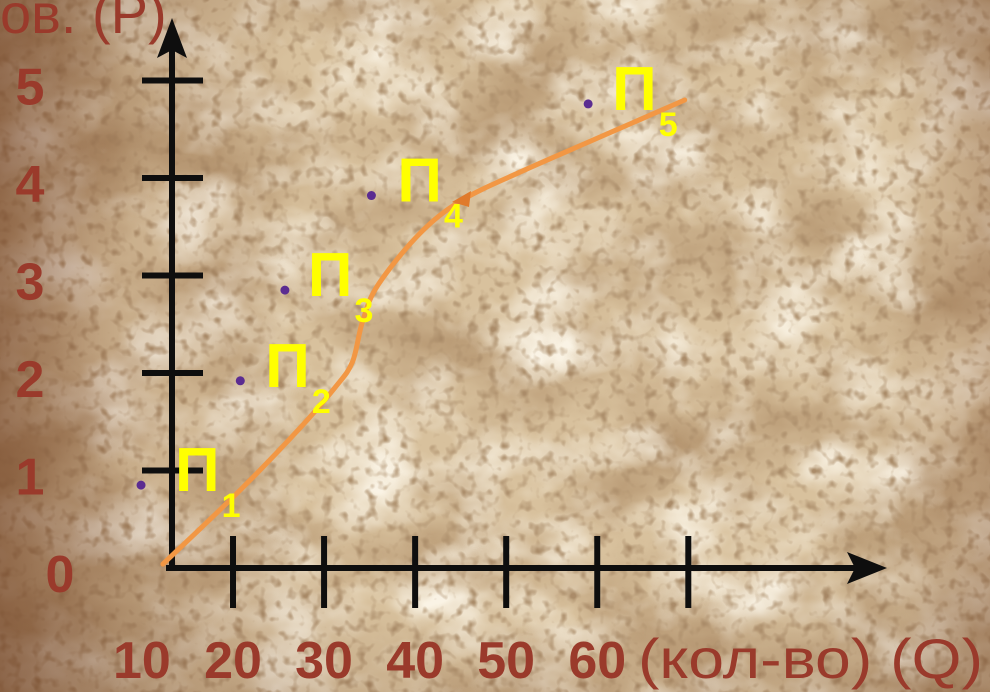 The height and width of the screenshot is (692, 990). I want to click on y-tick-label: 0, so click(60, 575).